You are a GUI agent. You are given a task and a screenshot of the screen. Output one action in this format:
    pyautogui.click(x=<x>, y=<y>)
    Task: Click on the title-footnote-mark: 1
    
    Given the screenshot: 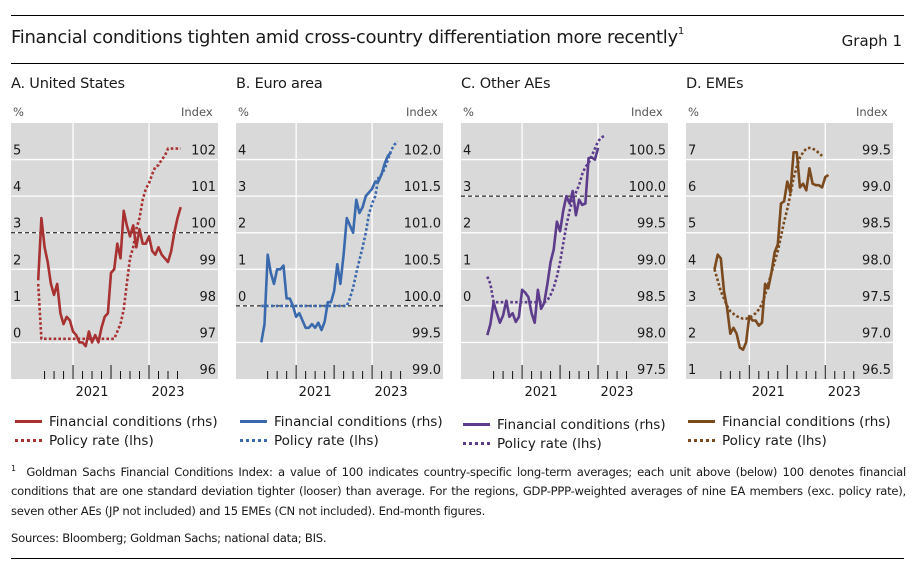 What is the action you would take?
    pyautogui.click(x=680, y=31)
    